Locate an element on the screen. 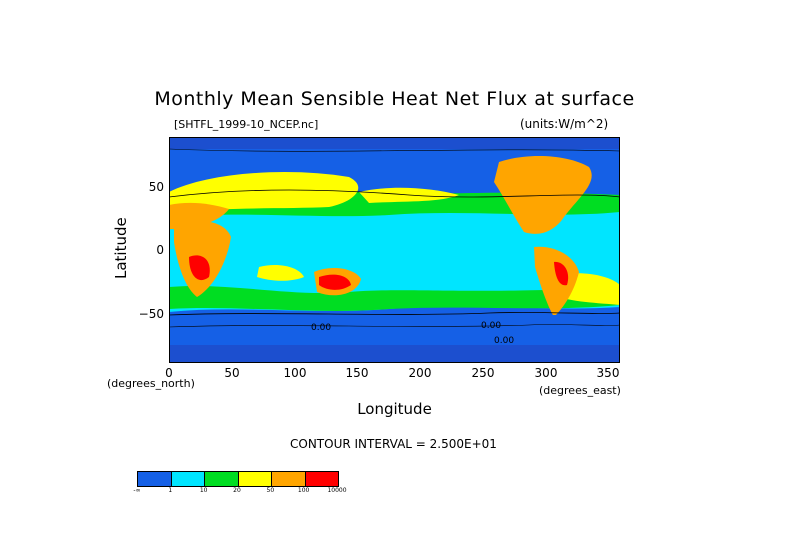  hot-south-america is located at coordinates (561, 273).